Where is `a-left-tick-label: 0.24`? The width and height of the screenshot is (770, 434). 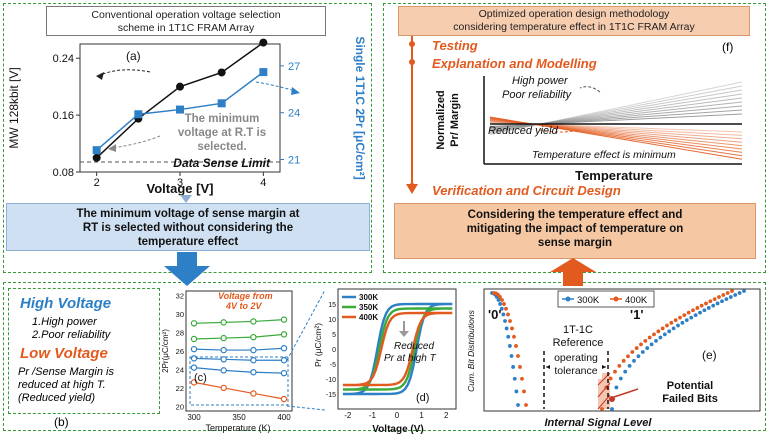 a-left-tick-label: 0.24 is located at coordinates (63, 59).